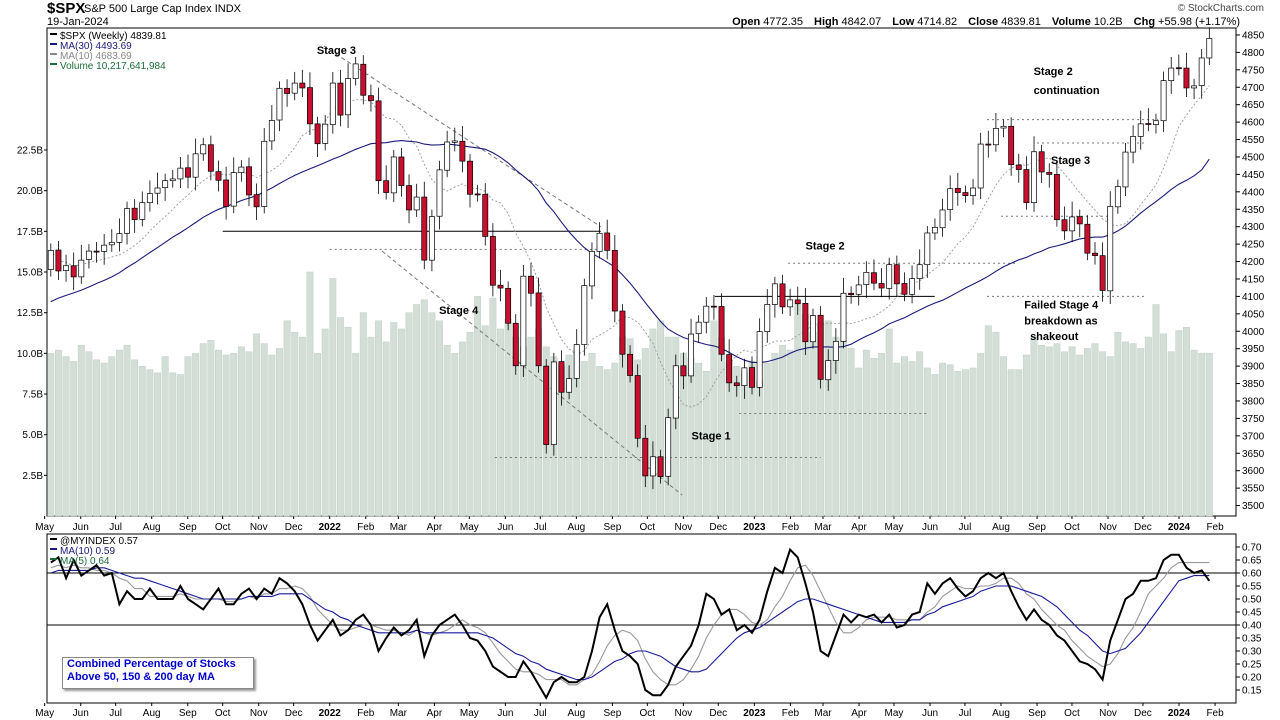  What do you see at coordinates (115, 713) in the screenshot?
I see `x-tick-label: Jul` at bounding box center [115, 713].